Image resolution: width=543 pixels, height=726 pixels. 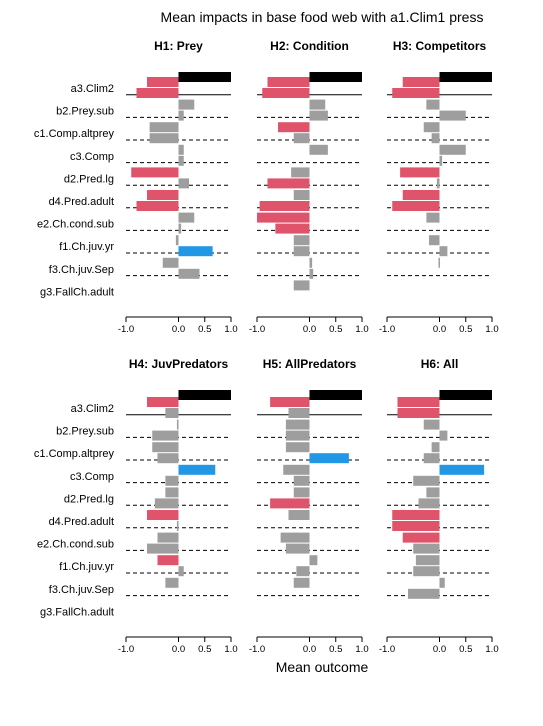 I want to click on category-label: f3.Ch.juv.Sep, so click(x=81, y=590).